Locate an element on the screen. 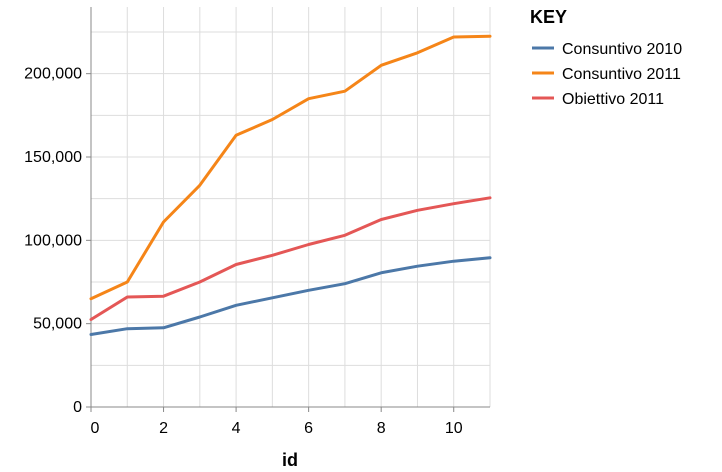 Image resolution: width=722 pixels, height=472 pixels. y-tick-label: 0 is located at coordinates (77, 407).